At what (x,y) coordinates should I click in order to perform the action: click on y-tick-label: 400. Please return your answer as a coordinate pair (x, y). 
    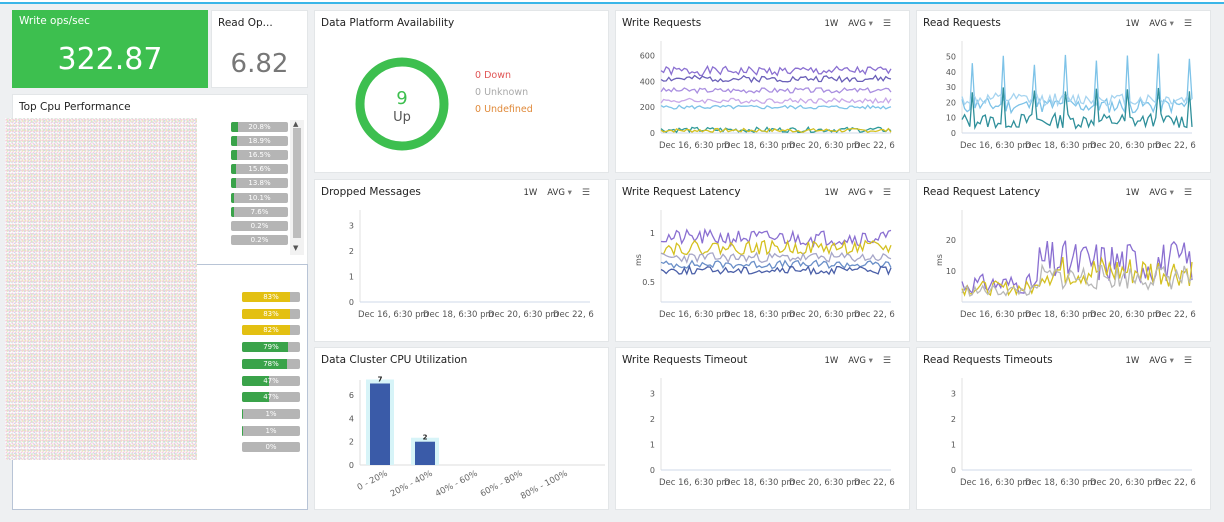
    Looking at the image, I should click on (647, 81).